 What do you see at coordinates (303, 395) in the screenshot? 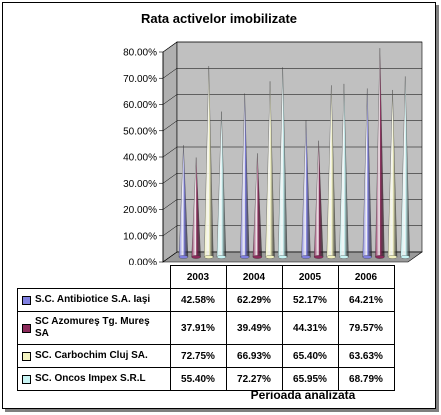
I see `x-axis-label: Perioada analizata` at bounding box center [303, 395].